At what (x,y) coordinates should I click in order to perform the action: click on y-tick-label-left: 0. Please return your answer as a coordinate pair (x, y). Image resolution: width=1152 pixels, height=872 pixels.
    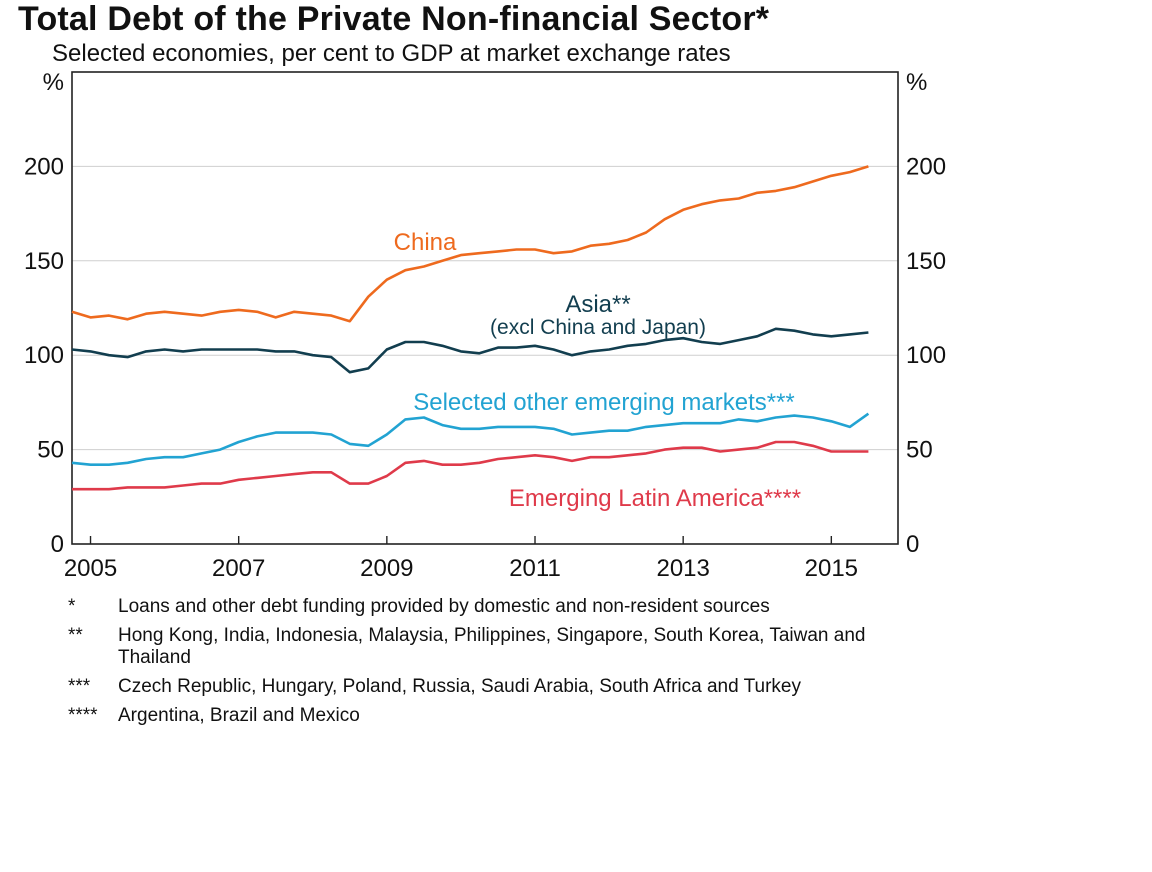
    Looking at the image, I should click on (57, 544).